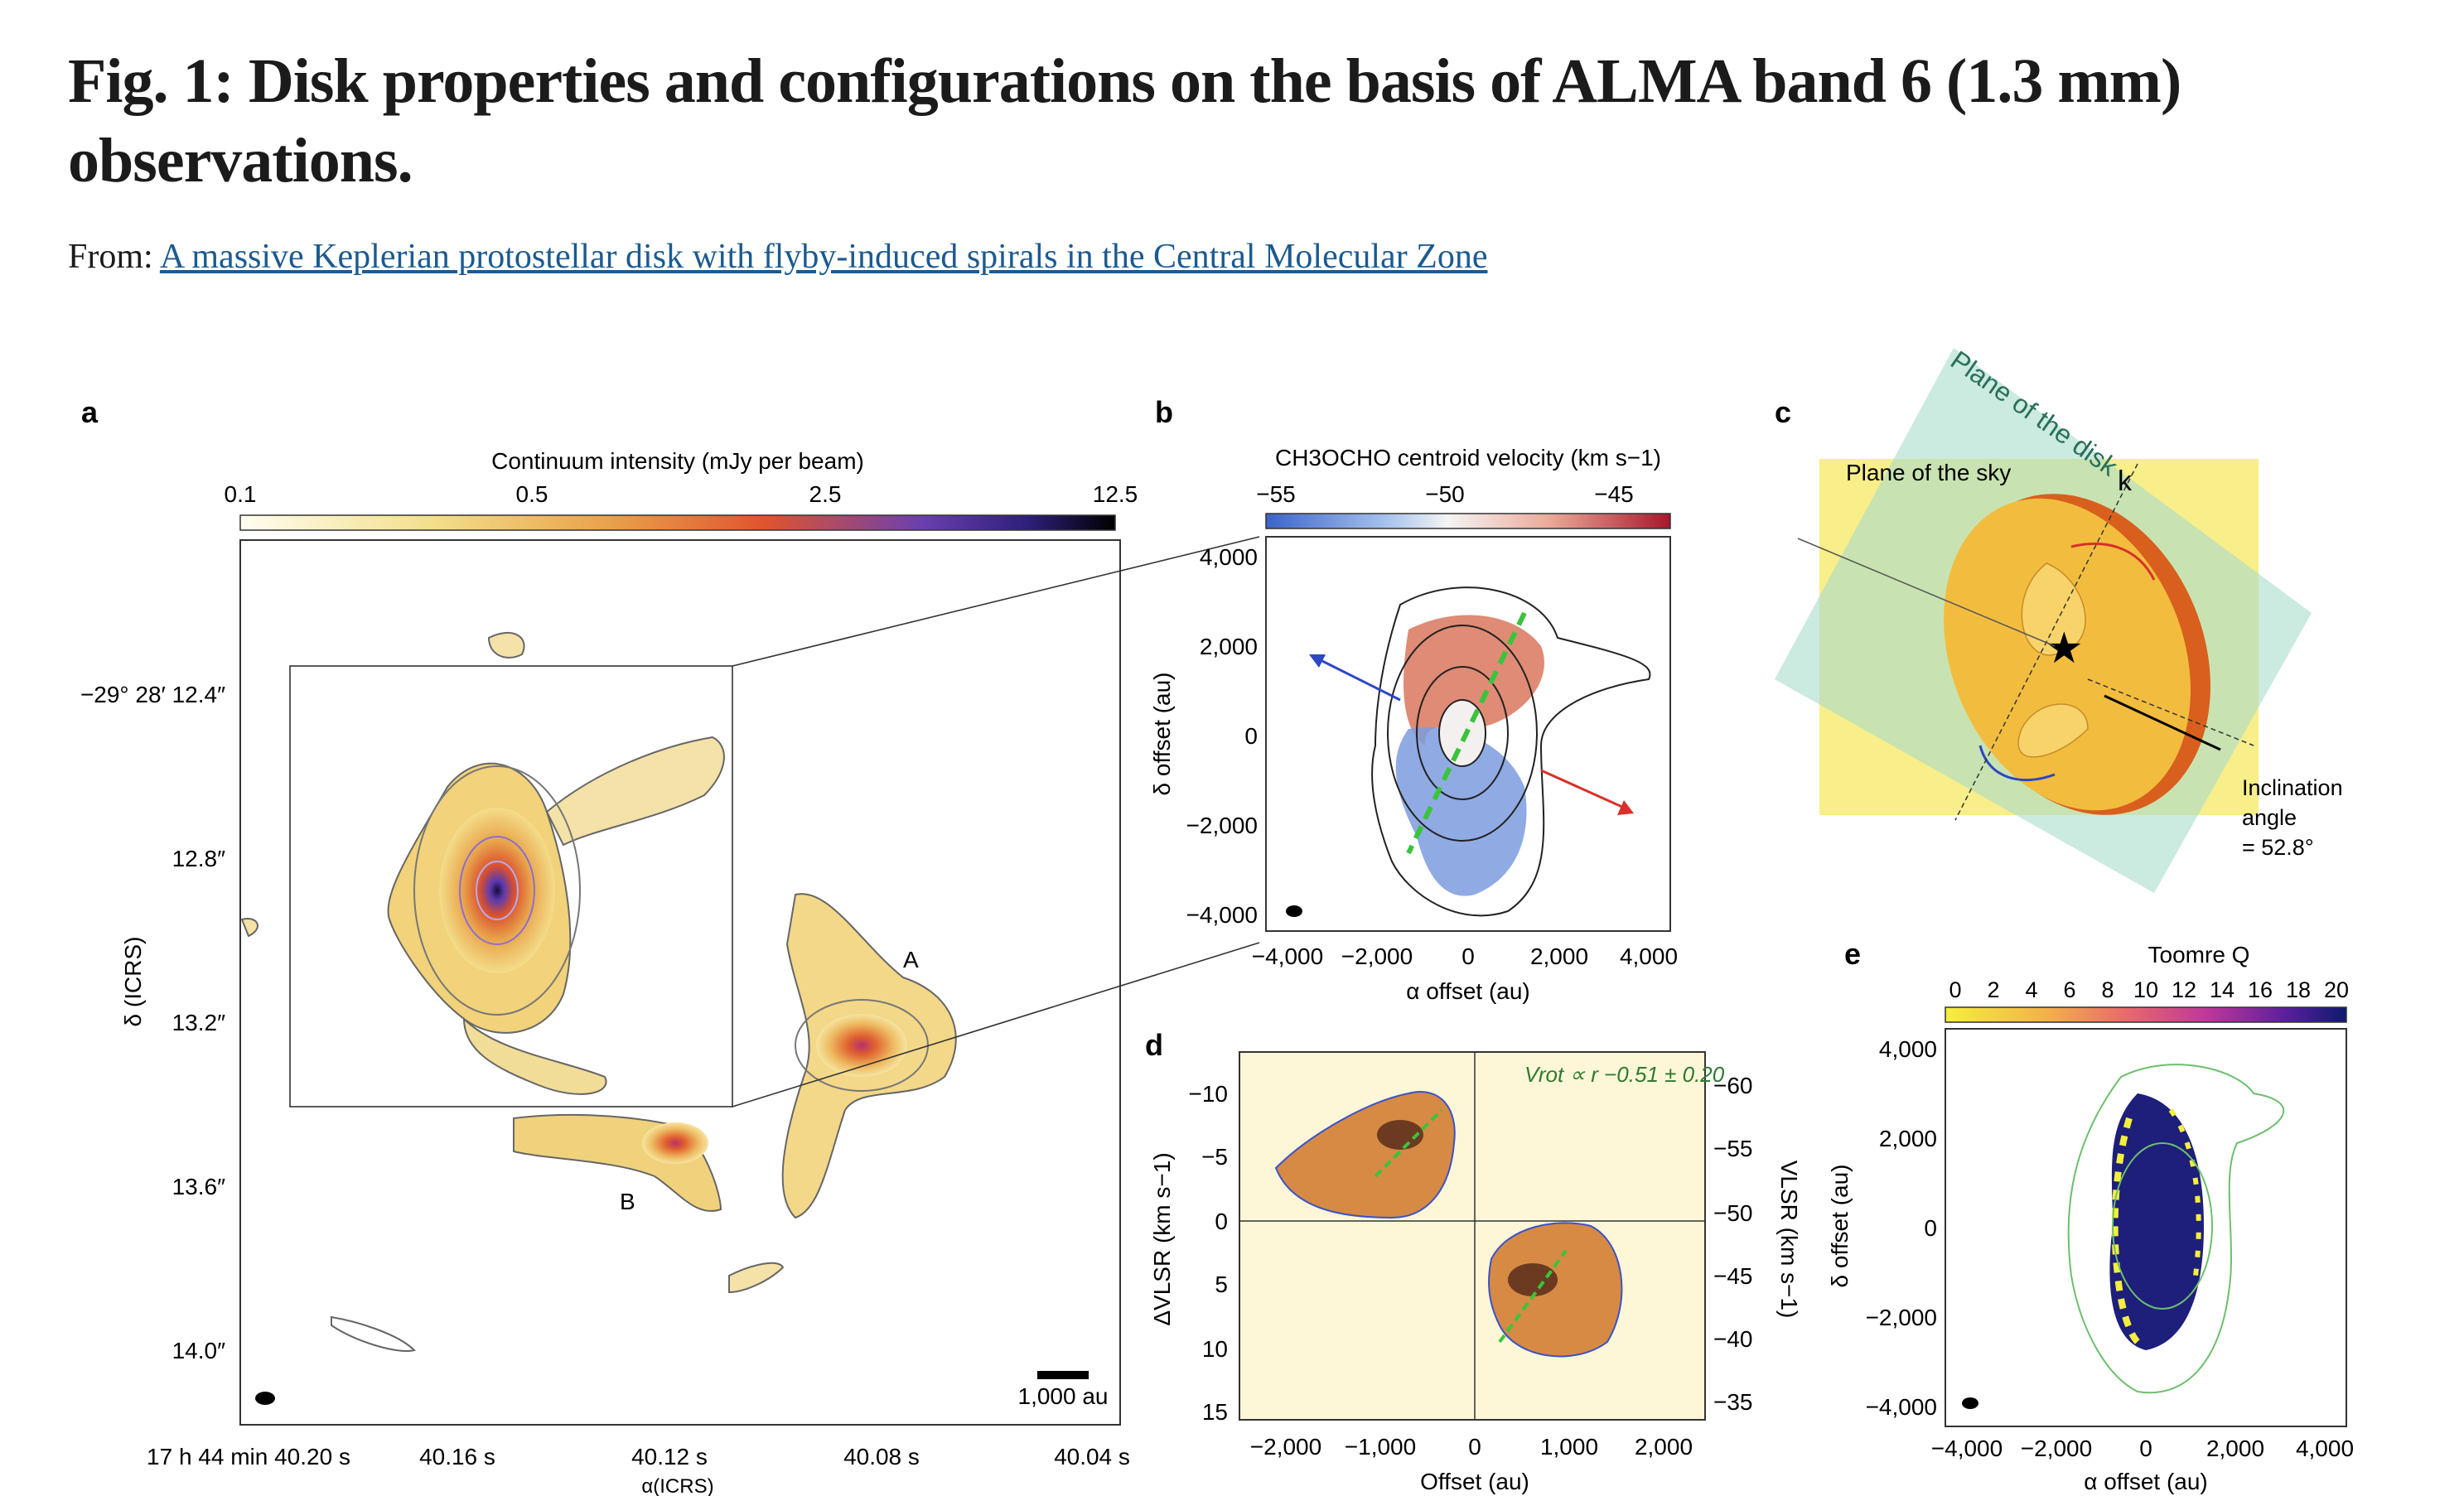  What do you see at coordinates (265, 1398) in the screenshot?
I see `beam` at bounding box center [265, 1398].